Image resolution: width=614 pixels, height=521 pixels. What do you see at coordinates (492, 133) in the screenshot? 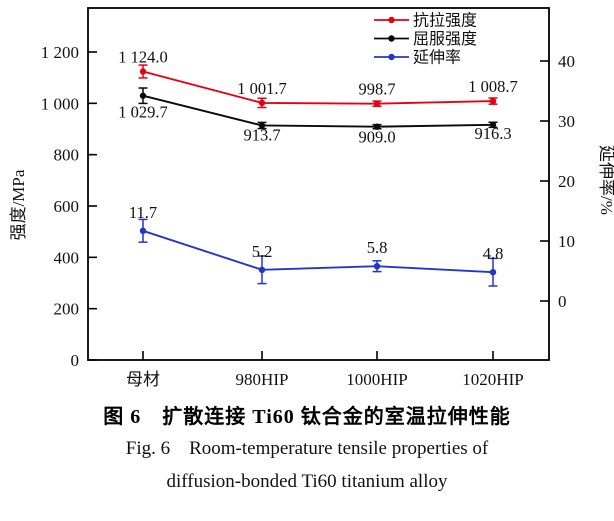
I see `data-point-label: 916.3` at bounding box center [492, 133].